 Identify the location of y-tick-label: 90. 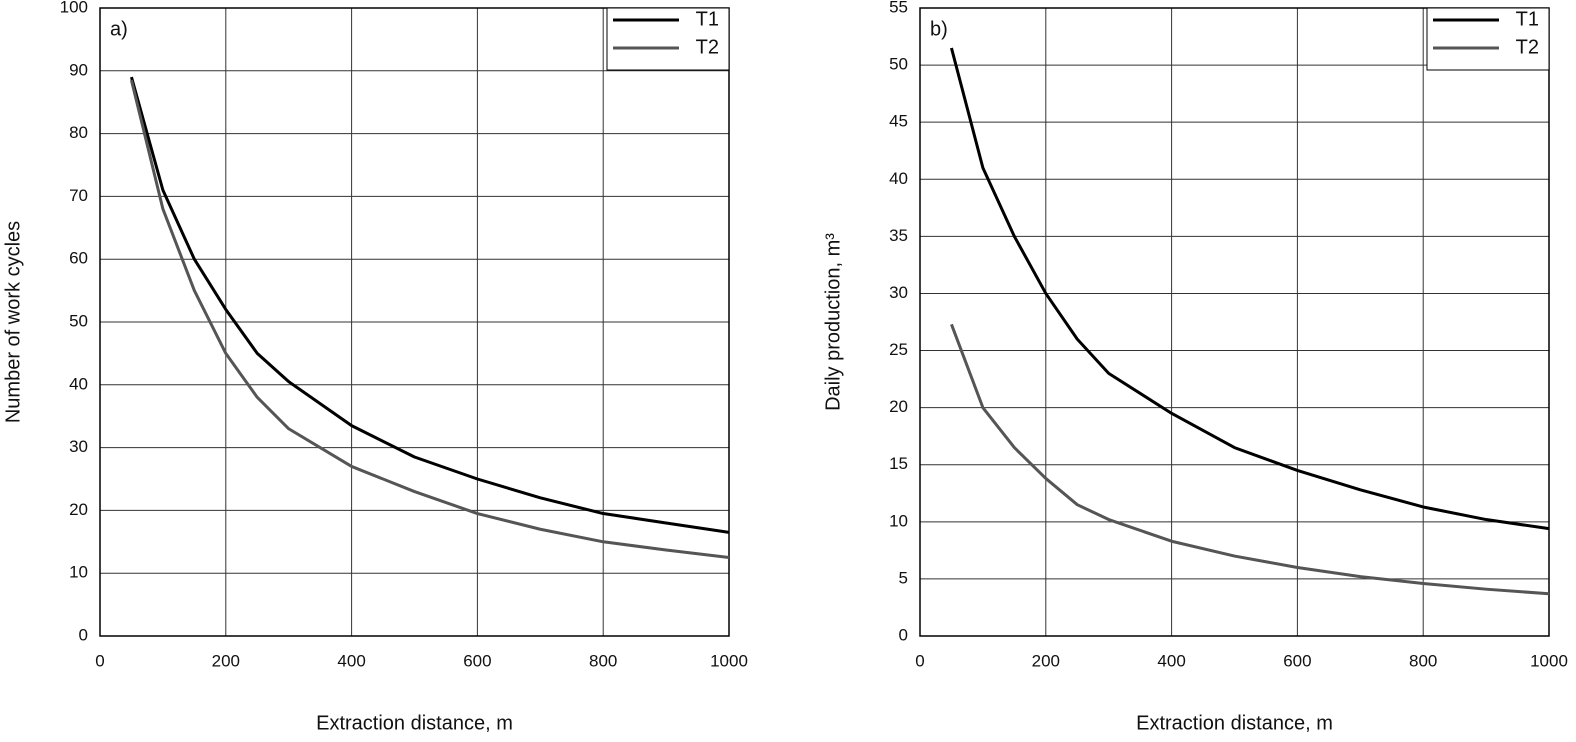
(78, 69).